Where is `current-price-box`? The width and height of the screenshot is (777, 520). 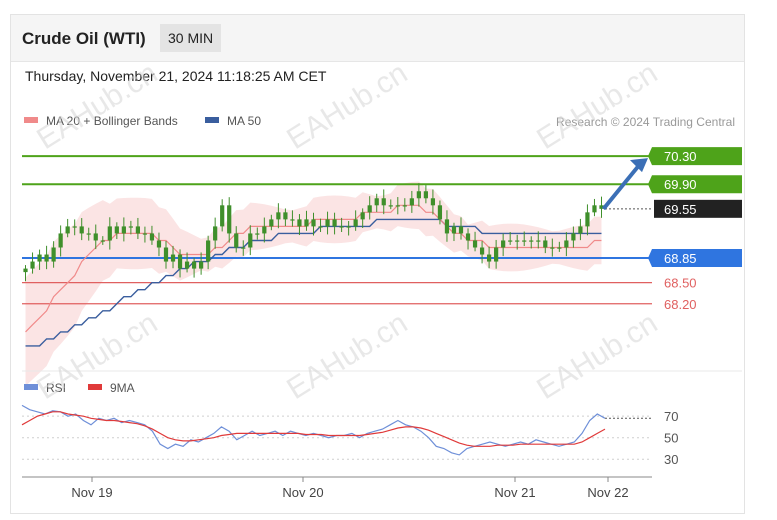 current-price-box is located at coordinates (698, 208).